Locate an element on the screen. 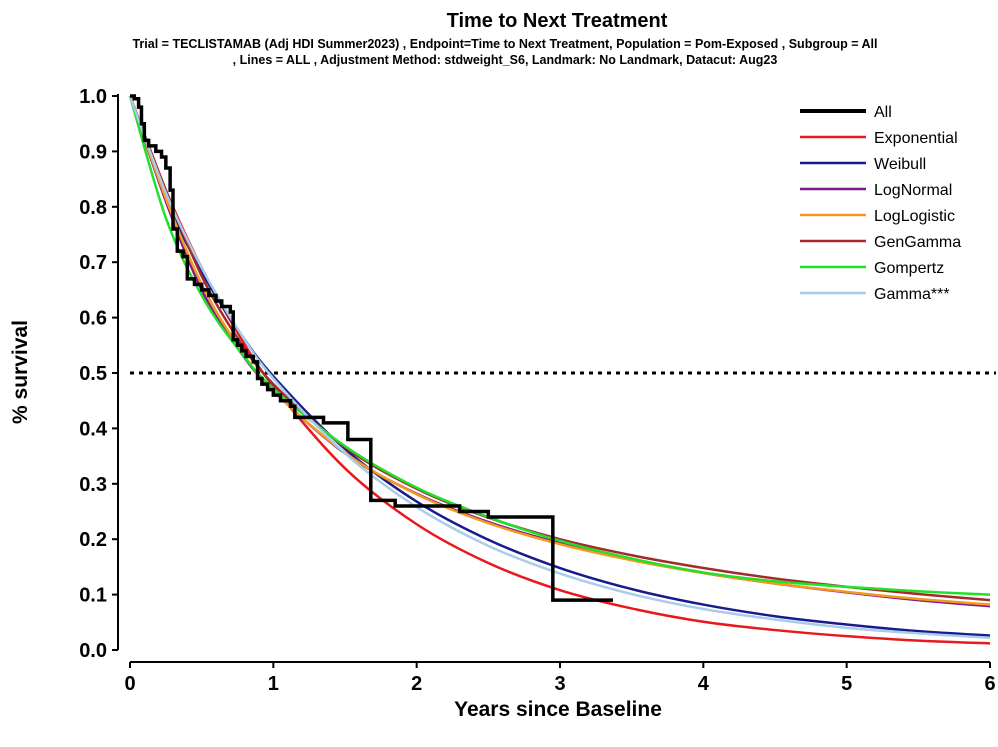 The height and width of the screenshot is (747, 998). legend-label-gamma: Gamma*** is located at coordinates (912, 294).